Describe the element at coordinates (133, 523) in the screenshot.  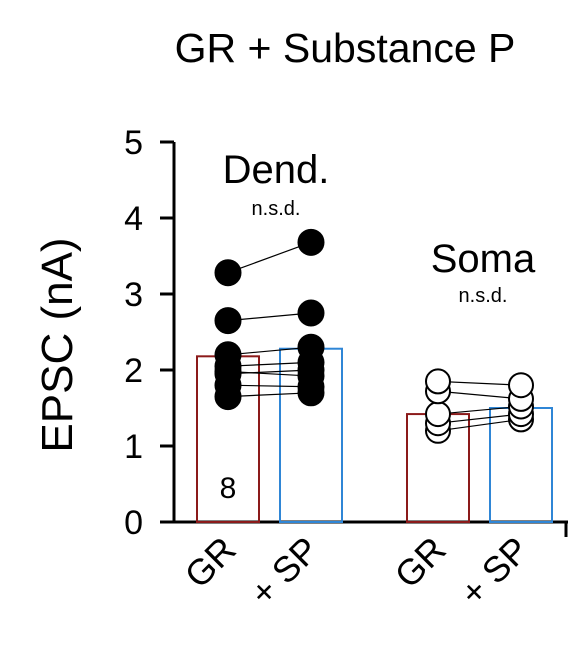
I see `y-tick-label: 0` at that location.